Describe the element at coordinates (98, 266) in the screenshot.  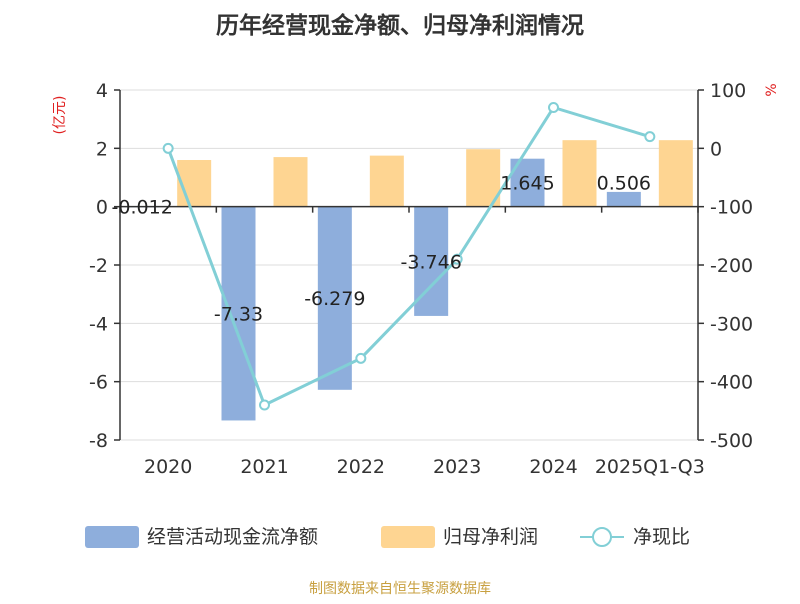
I see `y-left-tick-label: -2` at that location.